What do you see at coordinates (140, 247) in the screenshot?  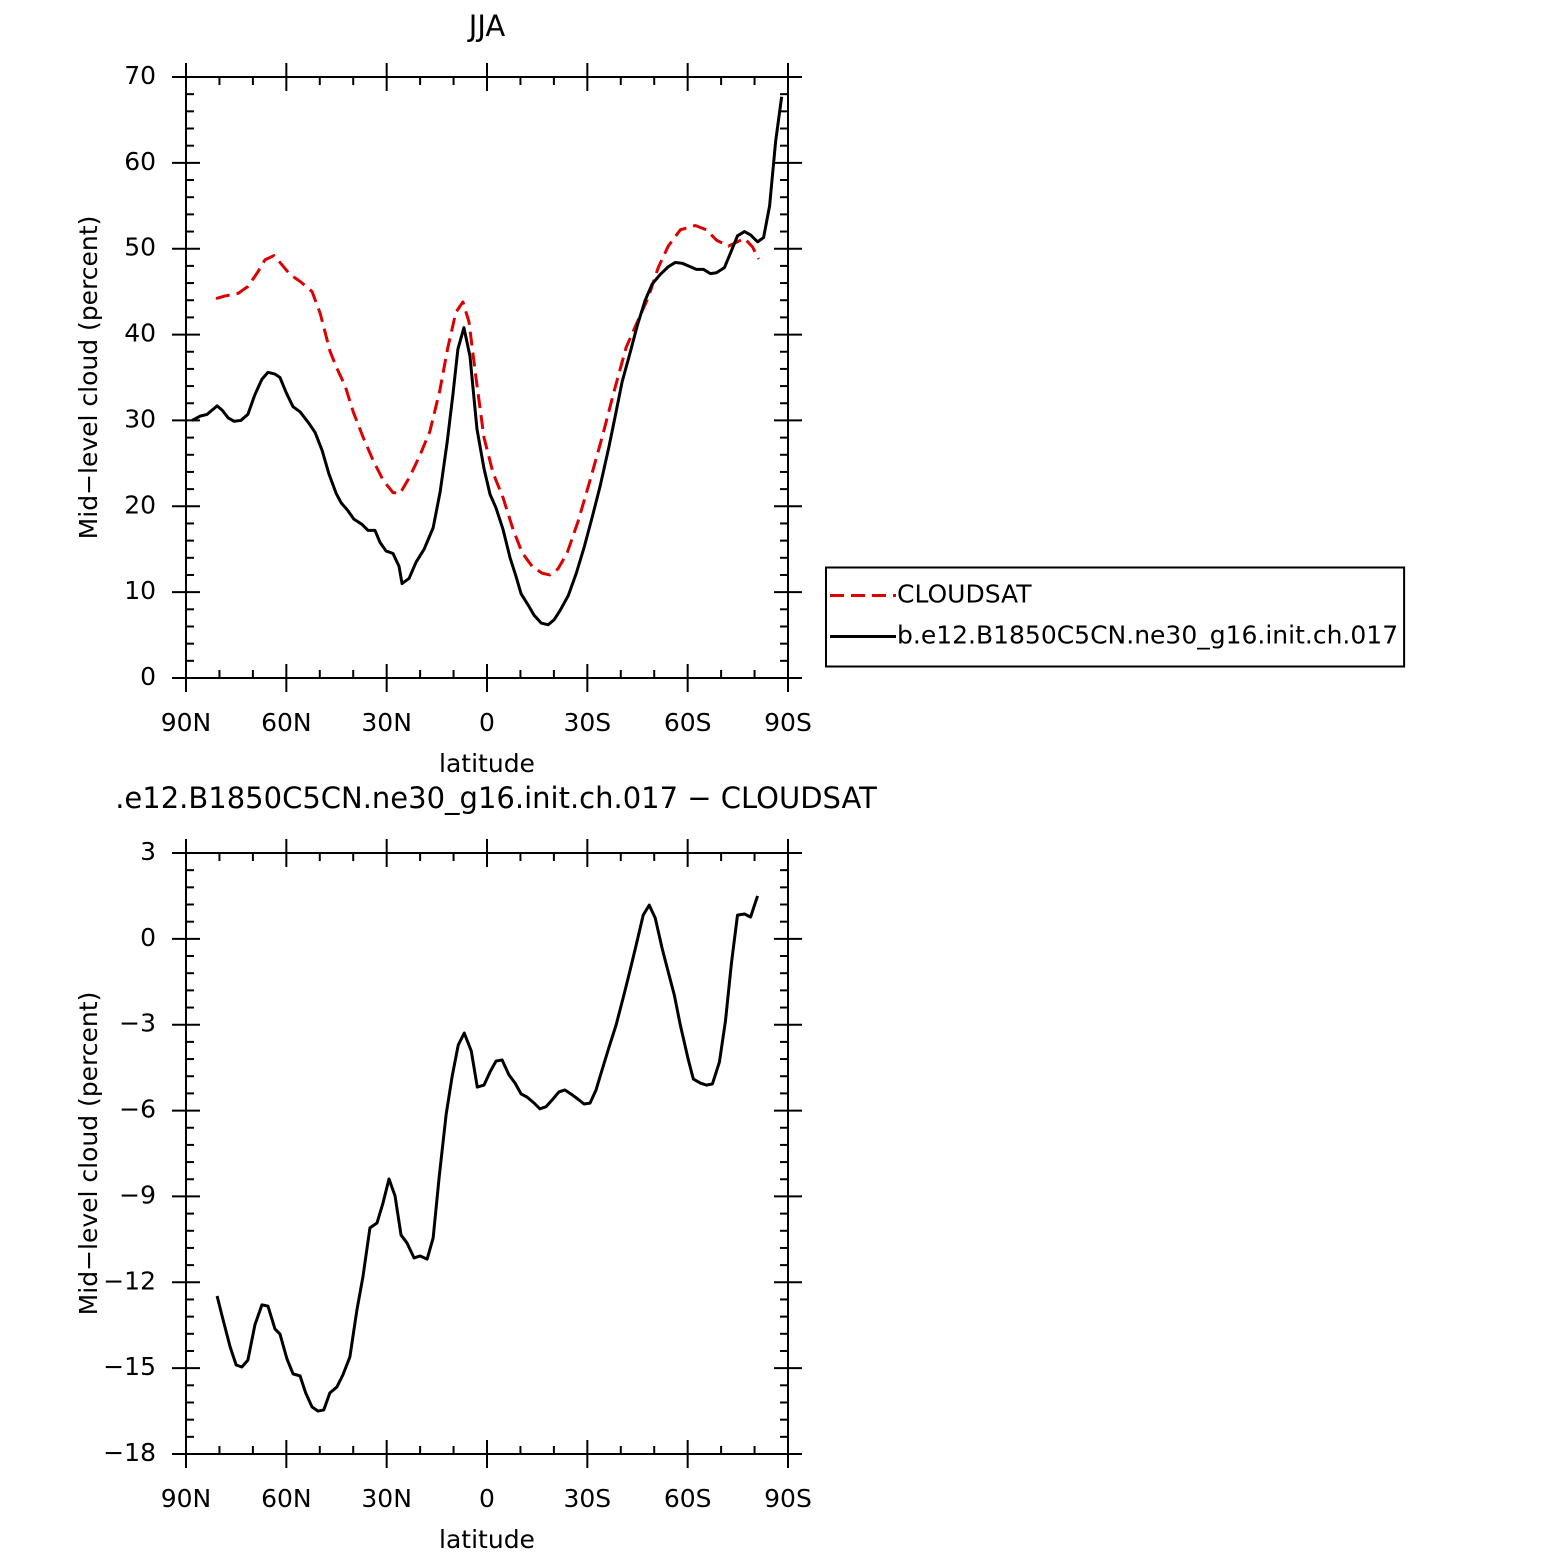 I see `y-tick-label: 50` at bounding box center [140, 247].